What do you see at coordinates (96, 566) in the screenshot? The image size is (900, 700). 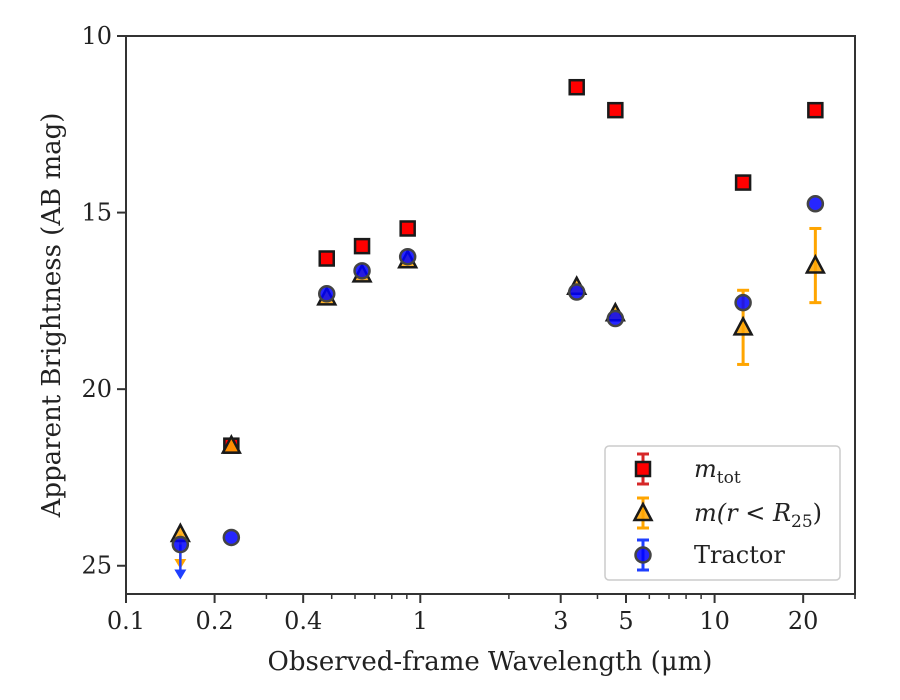 I see `y-tick-label: 25` at bounding box center [96, 566].